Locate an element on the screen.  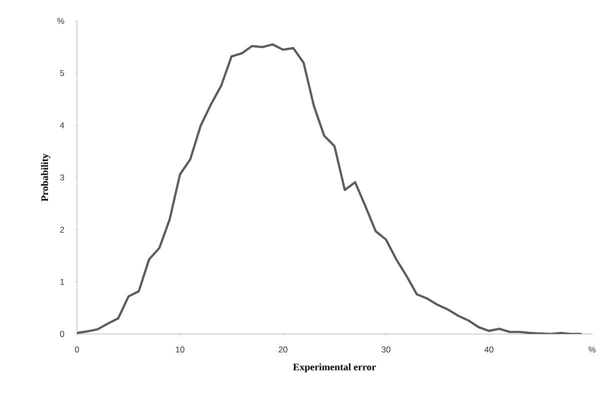
x-tick-label: 10 is located at coordinates (180, 349).